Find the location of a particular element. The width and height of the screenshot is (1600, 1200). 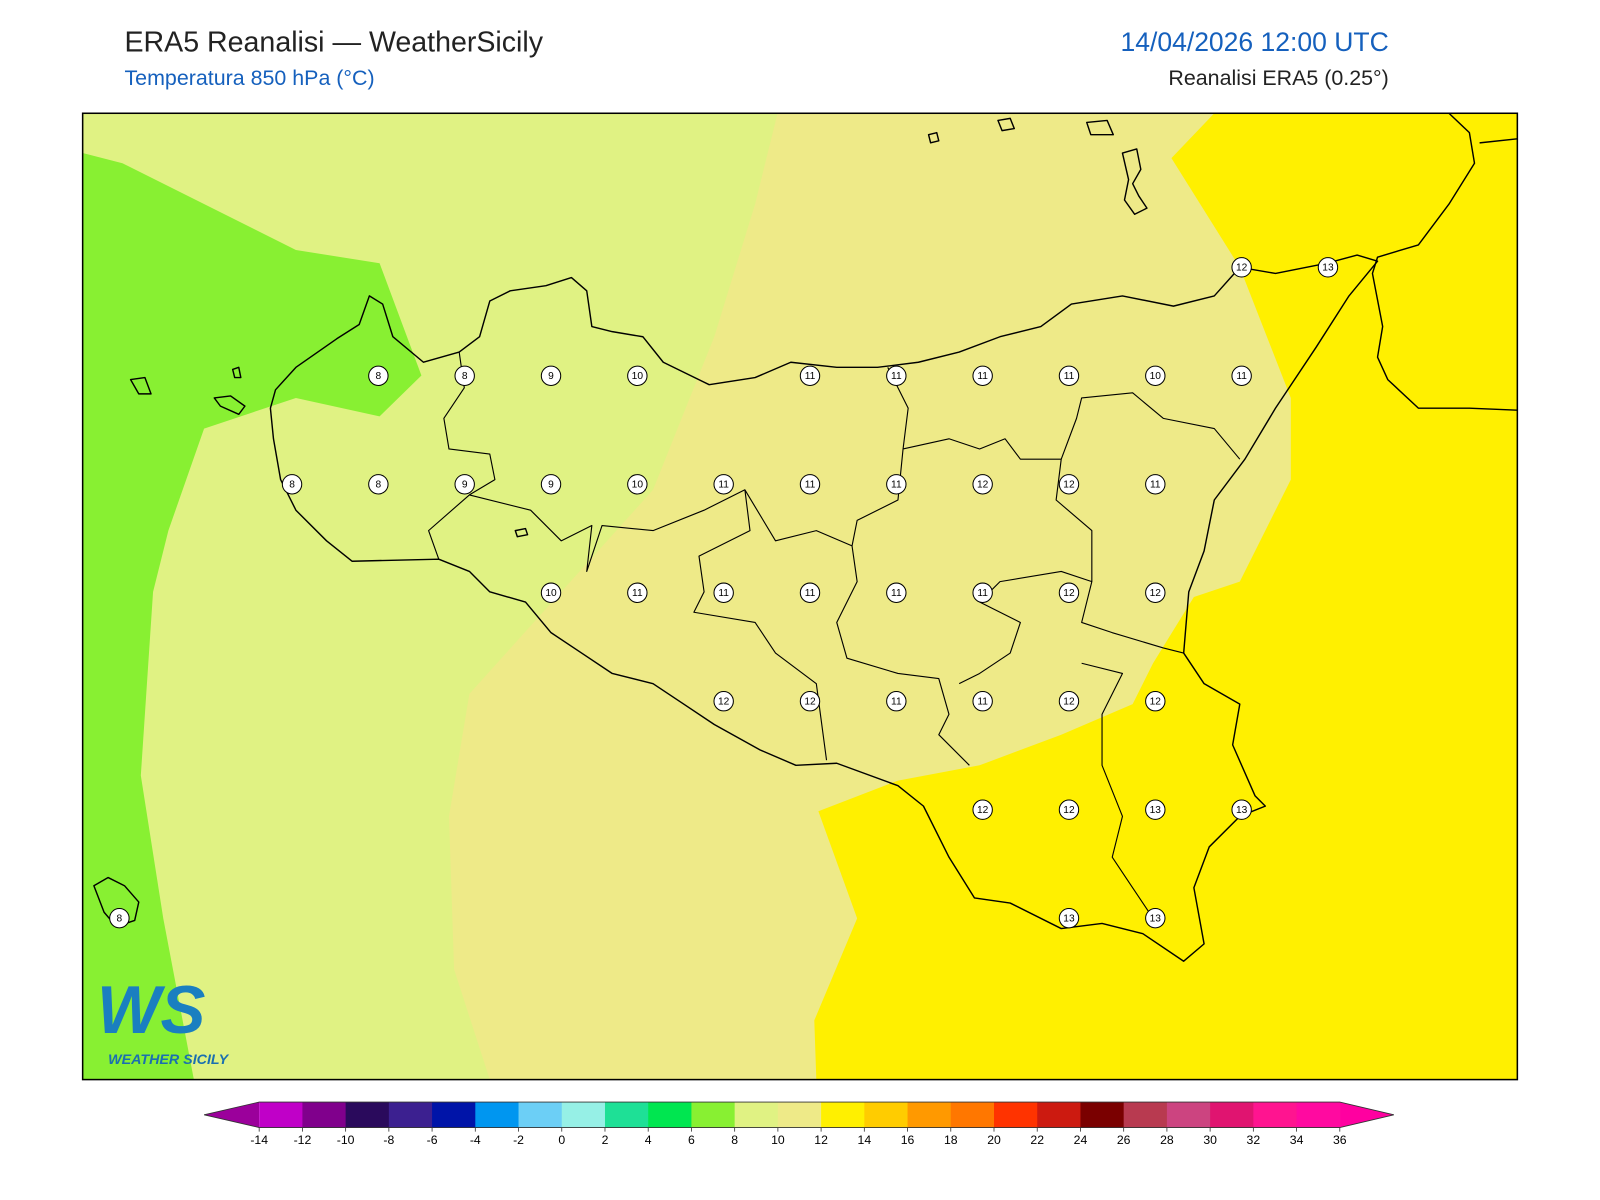

subtitle: Temperatura 850 hPa (°C) is located at coordinates (249, 78).